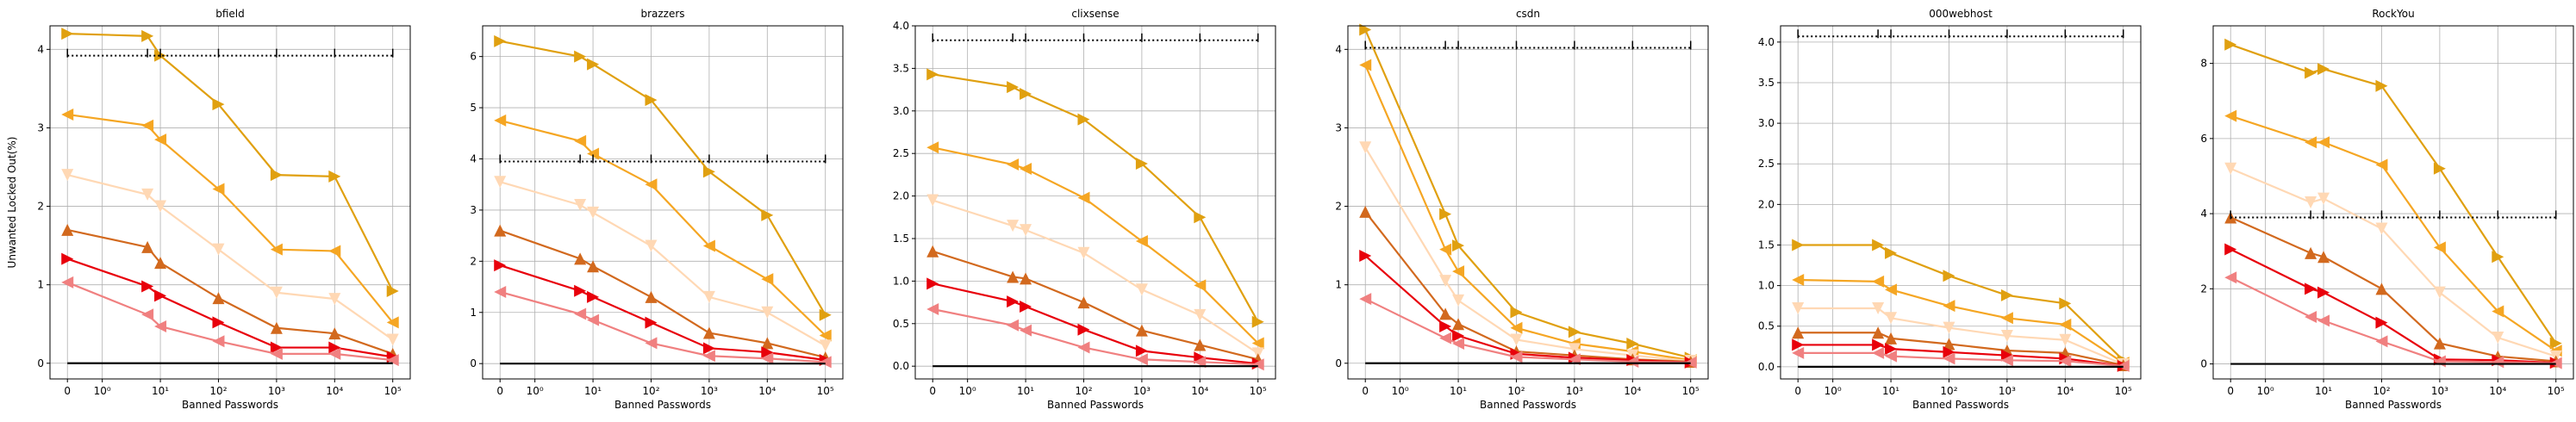  What do you see at coordinates (1766, 286) in the screenshot?
I see `y-tick-label: 1.0` at bounding box center [1766, 286].